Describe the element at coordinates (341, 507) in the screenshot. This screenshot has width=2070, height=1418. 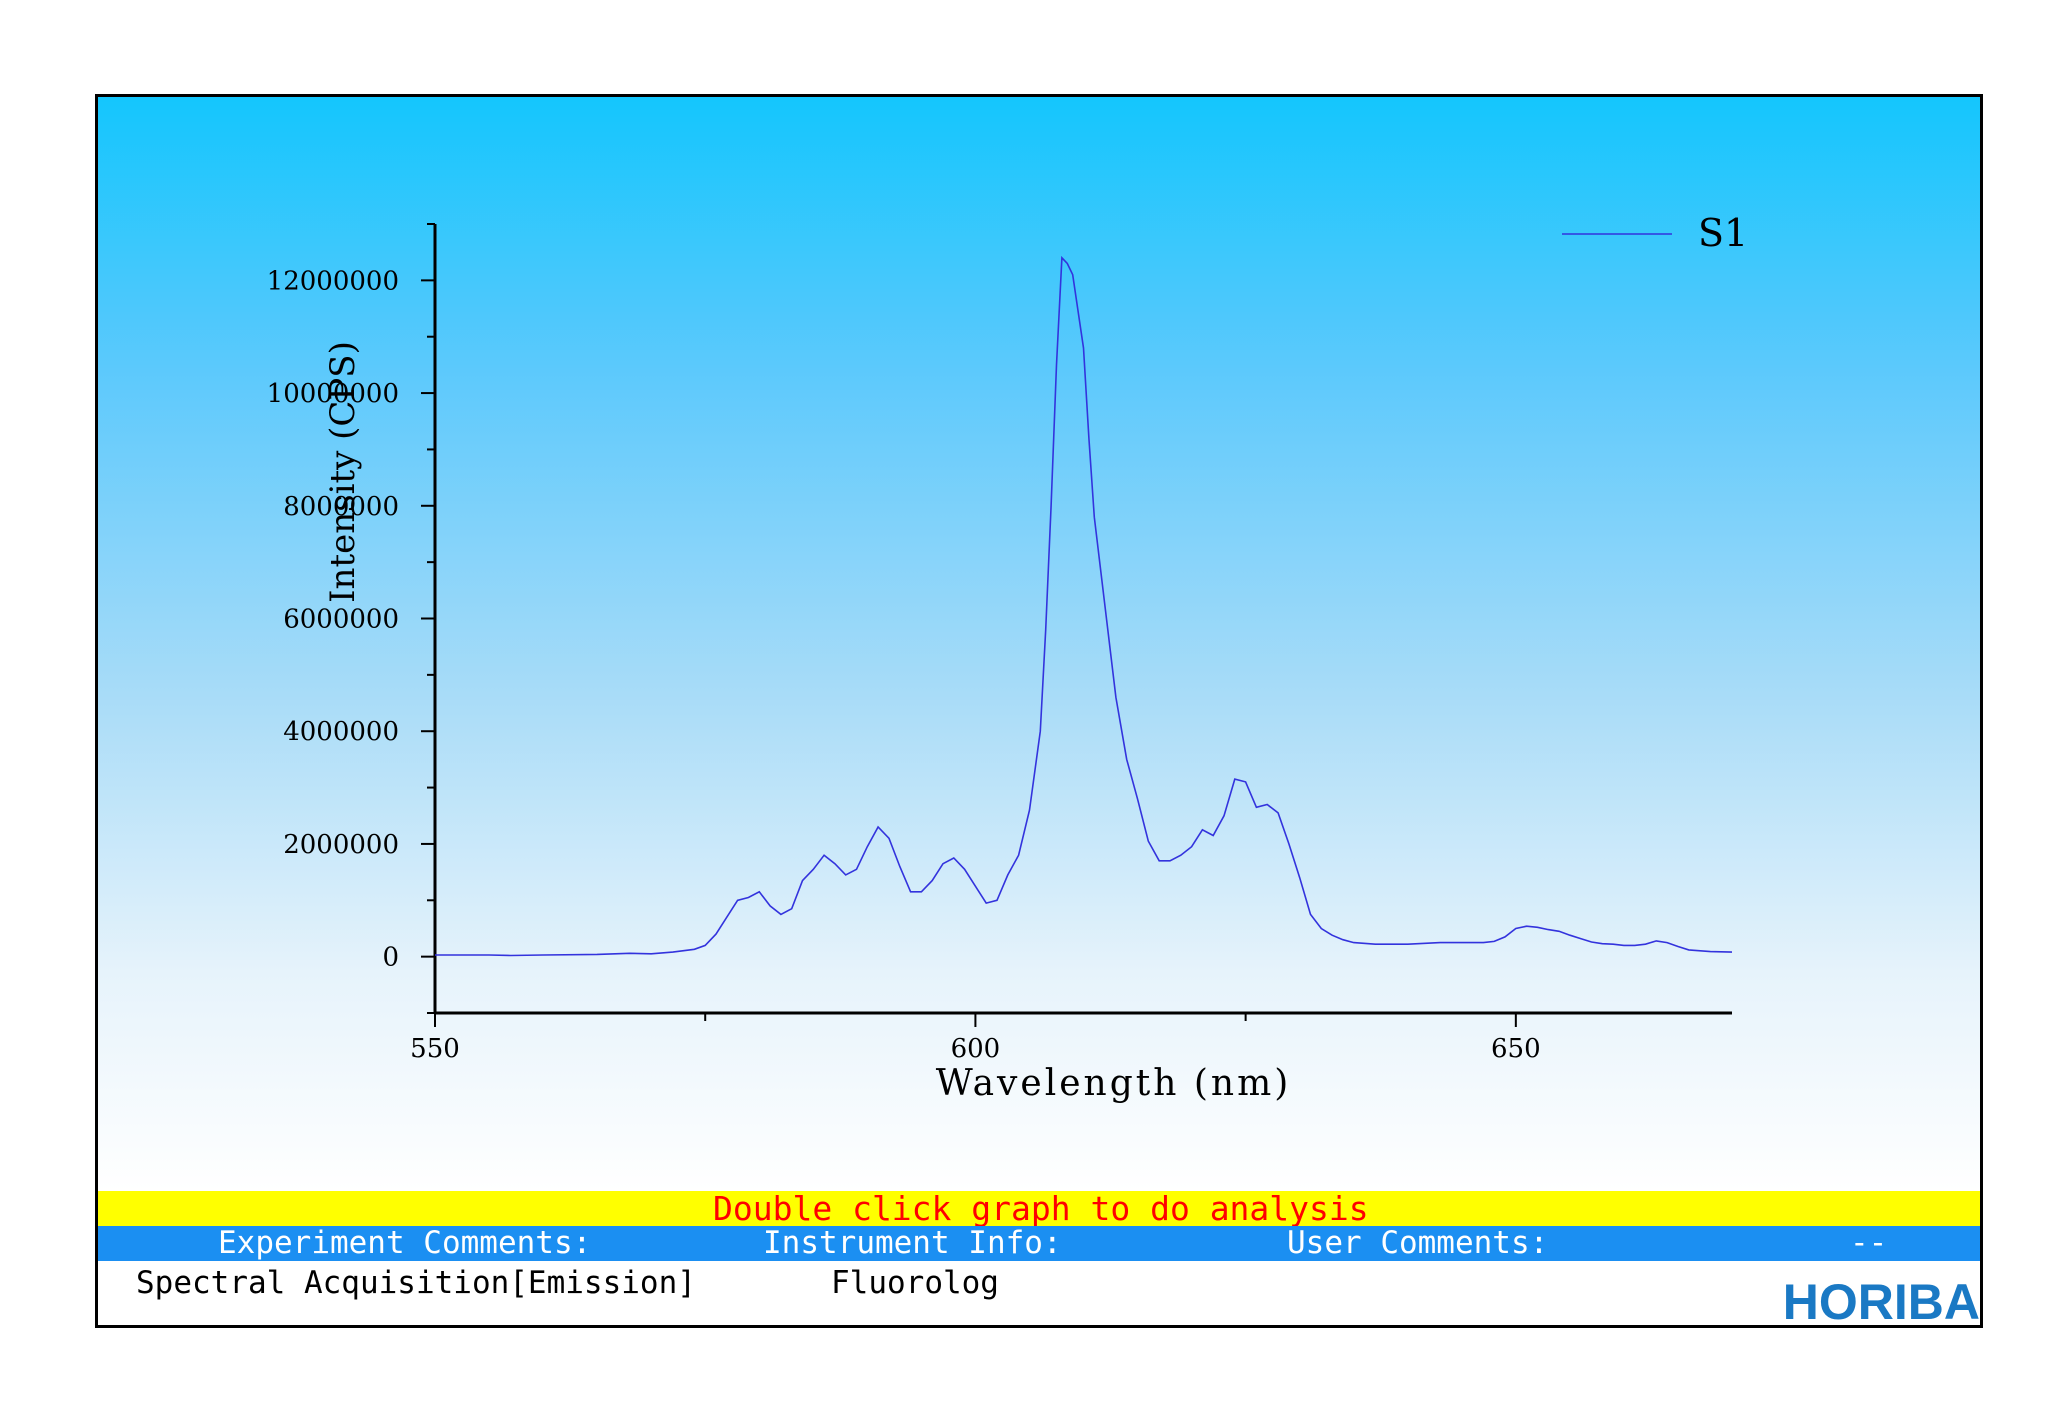
I see `y-tick-label: 8000000` at that location.